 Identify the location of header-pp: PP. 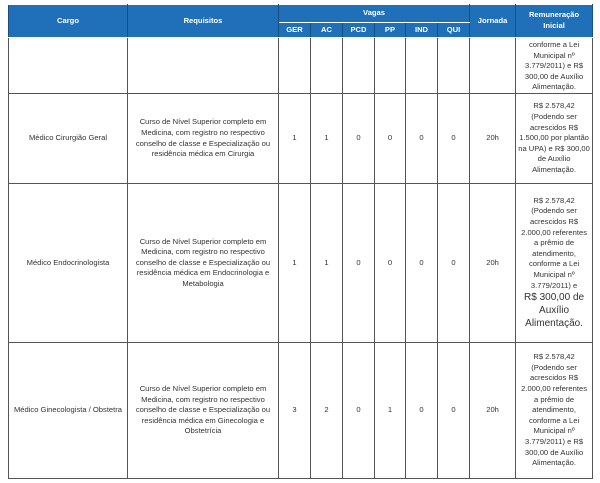
(390, 30).